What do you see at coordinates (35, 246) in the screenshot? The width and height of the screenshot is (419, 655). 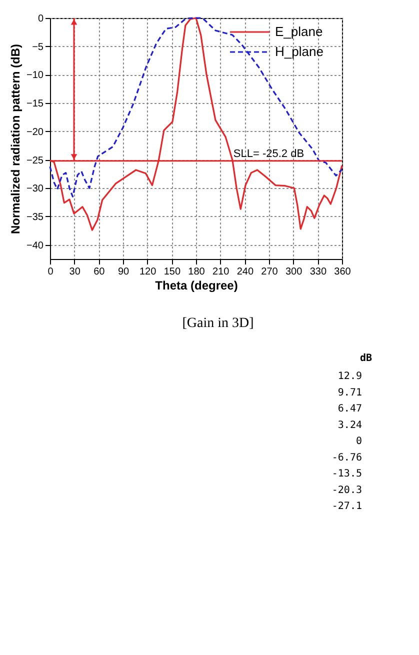 I see `y-tick-label: −40` at bounding box center [35, 246].